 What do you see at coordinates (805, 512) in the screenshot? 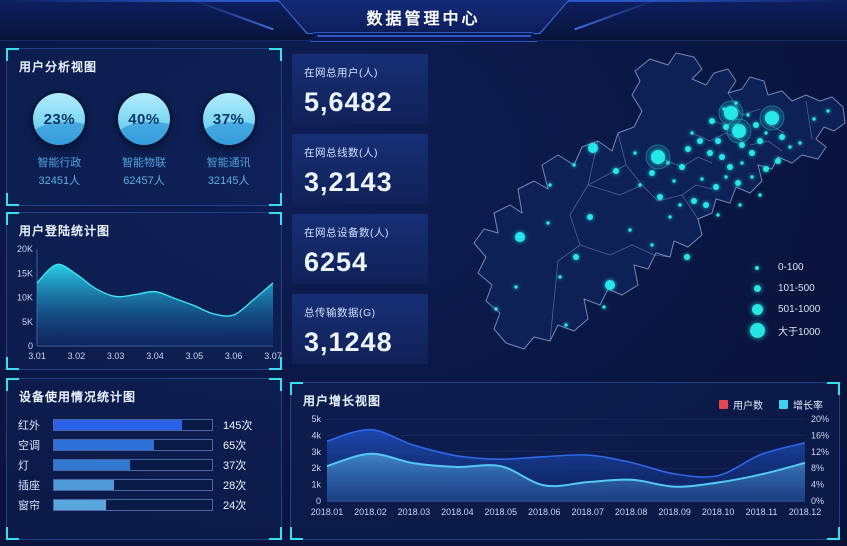
I see `svg-text: 2018.12` at bounding box center [805, 512].